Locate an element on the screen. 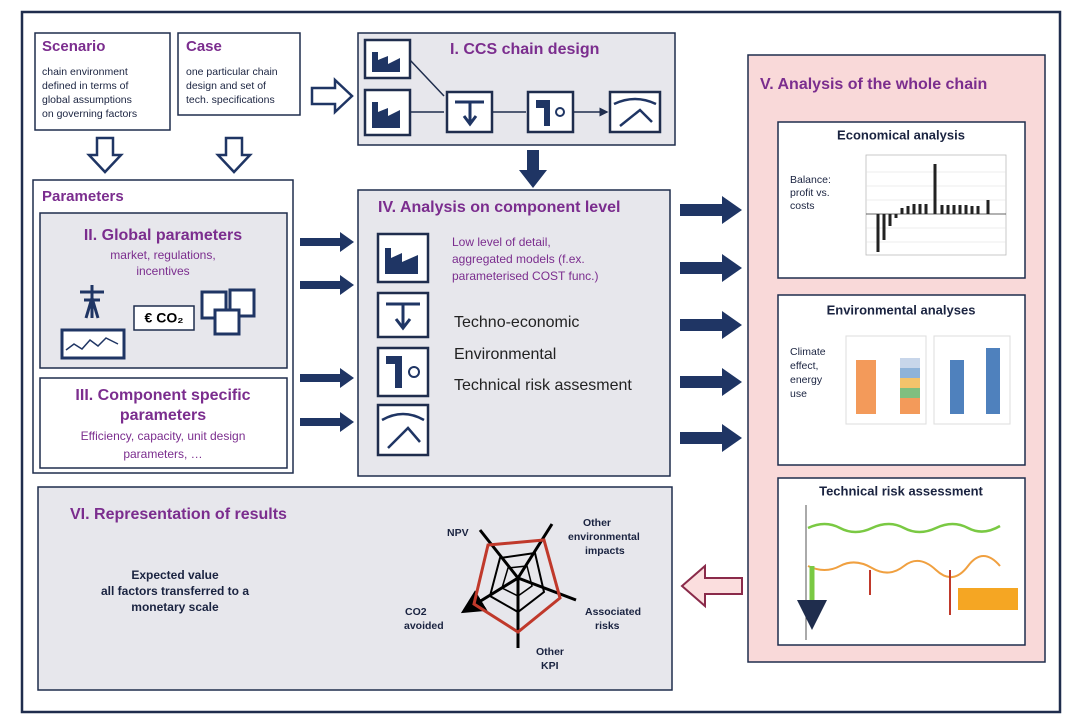  analysis-item: Techno-economic is located at coordinates (516, 322).